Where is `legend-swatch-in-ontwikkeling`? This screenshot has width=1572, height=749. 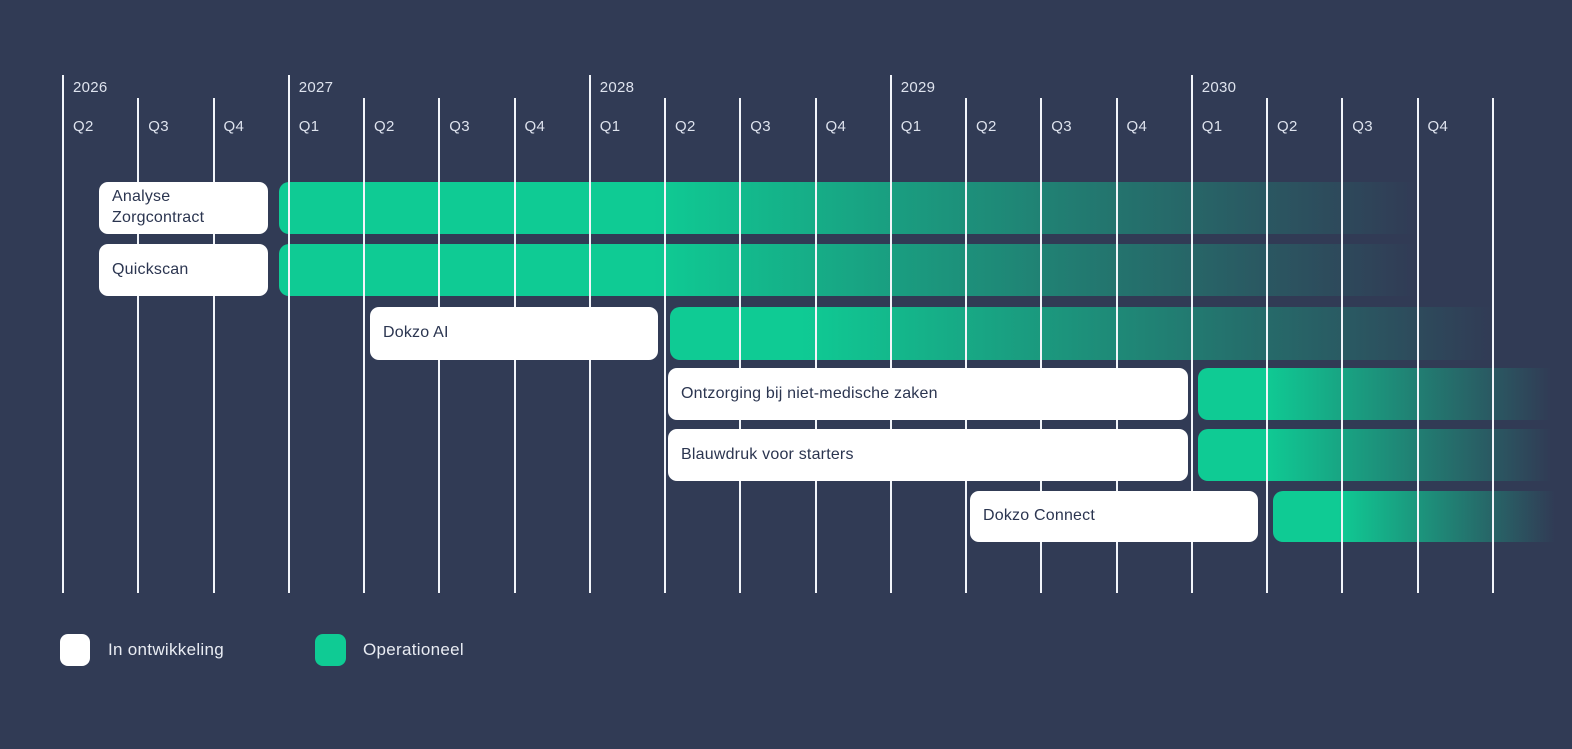 legend-swatch-in-ontwikkeling is located at coordinates (75, 650).